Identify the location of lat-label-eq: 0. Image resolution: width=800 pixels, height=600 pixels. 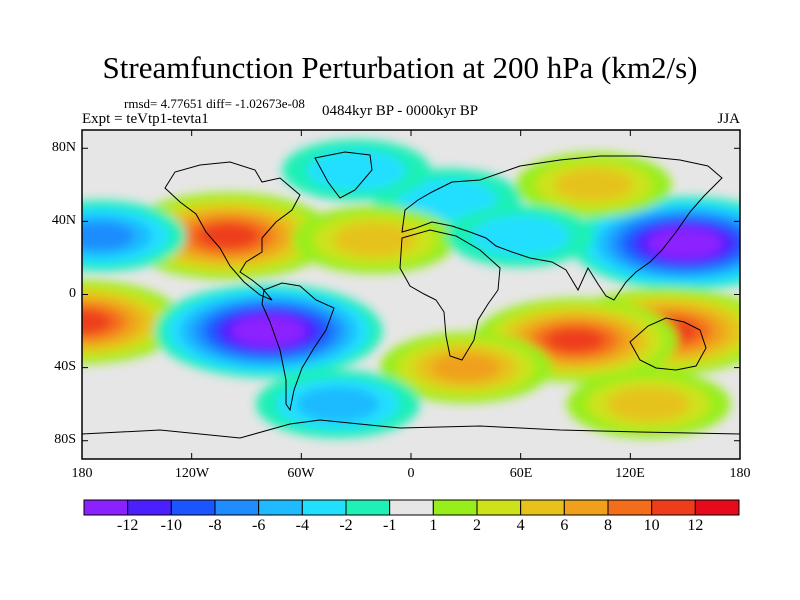
(72, 293).